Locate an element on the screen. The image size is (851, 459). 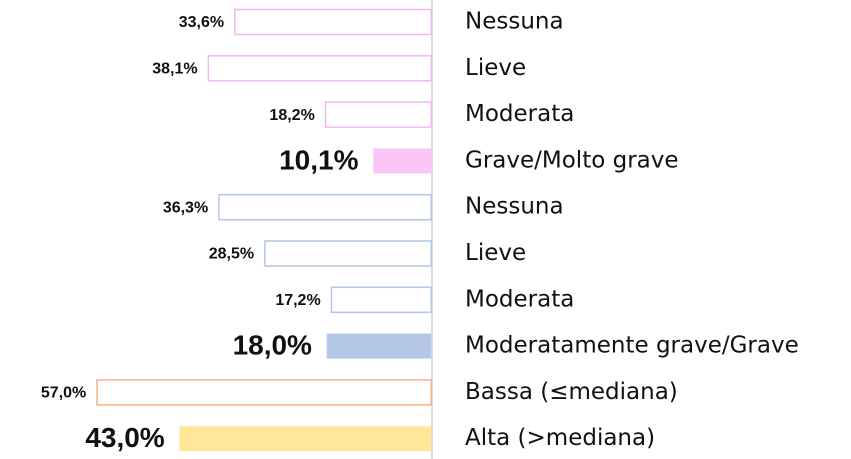
category-label: Alta (>mediana) is located at coordinates (560, 438).